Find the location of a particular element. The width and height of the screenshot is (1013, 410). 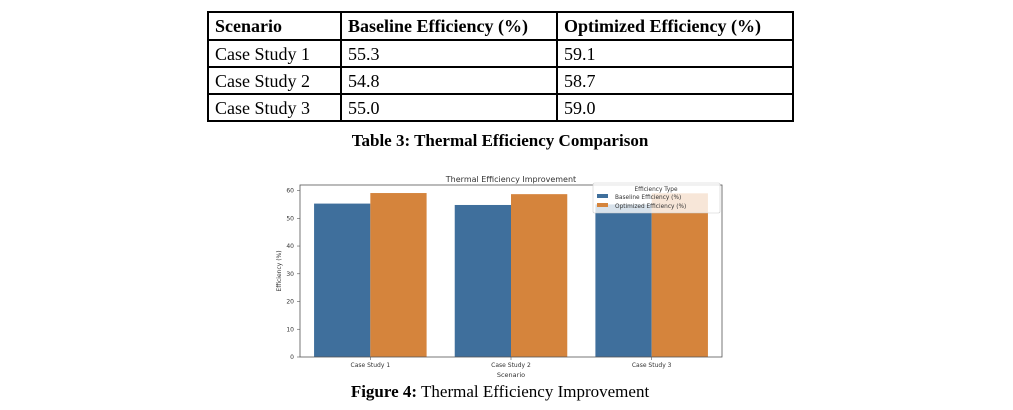

cell-baseline: 55.3 is located at coordinates (449, 53).